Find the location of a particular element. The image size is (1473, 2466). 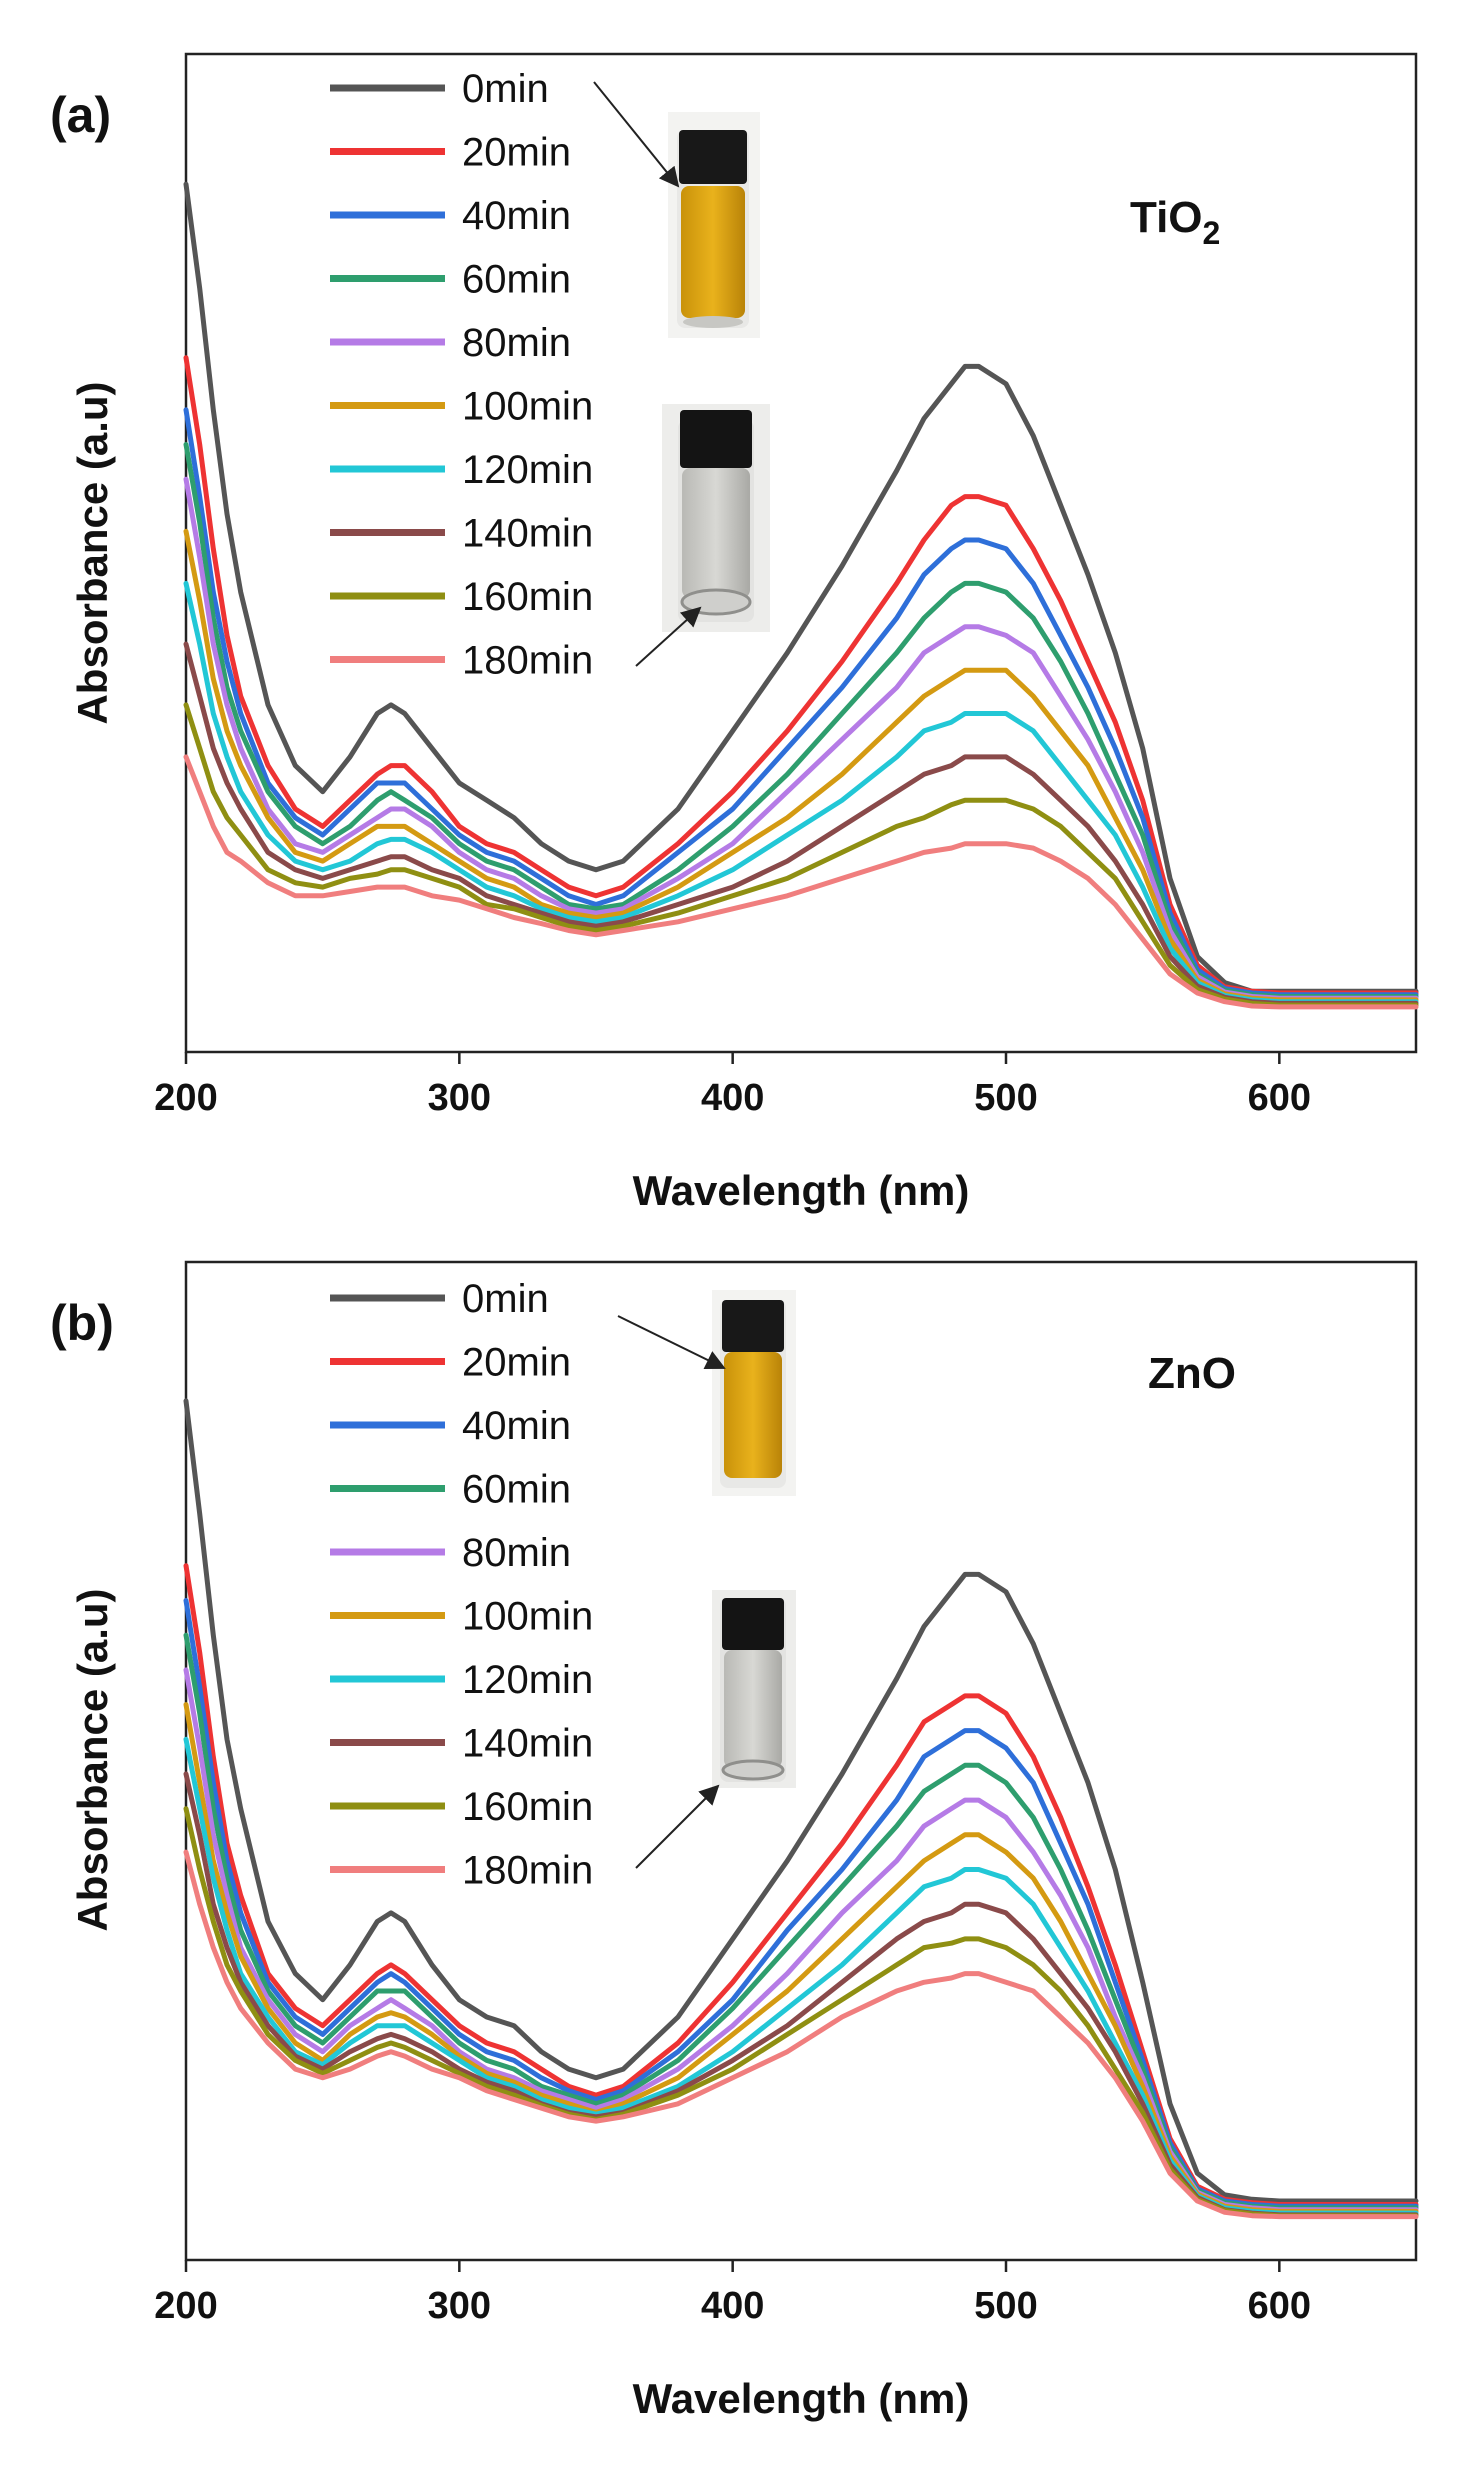

material-label-base: ZnO is located at coordinates (1192, 1373).